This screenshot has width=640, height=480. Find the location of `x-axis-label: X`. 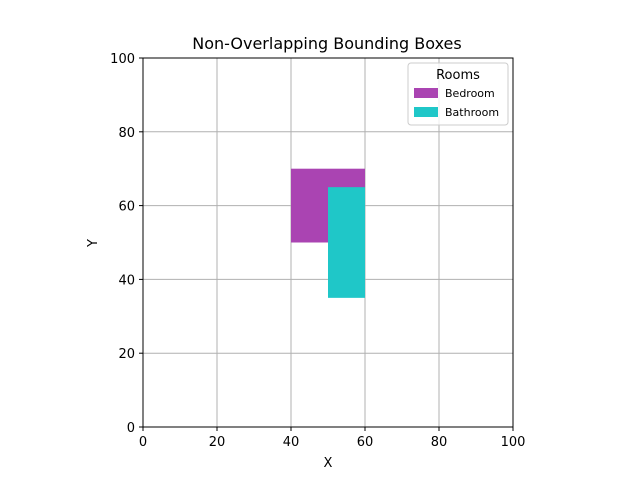

x-axis-label: X is located at coordinates (328, 463).